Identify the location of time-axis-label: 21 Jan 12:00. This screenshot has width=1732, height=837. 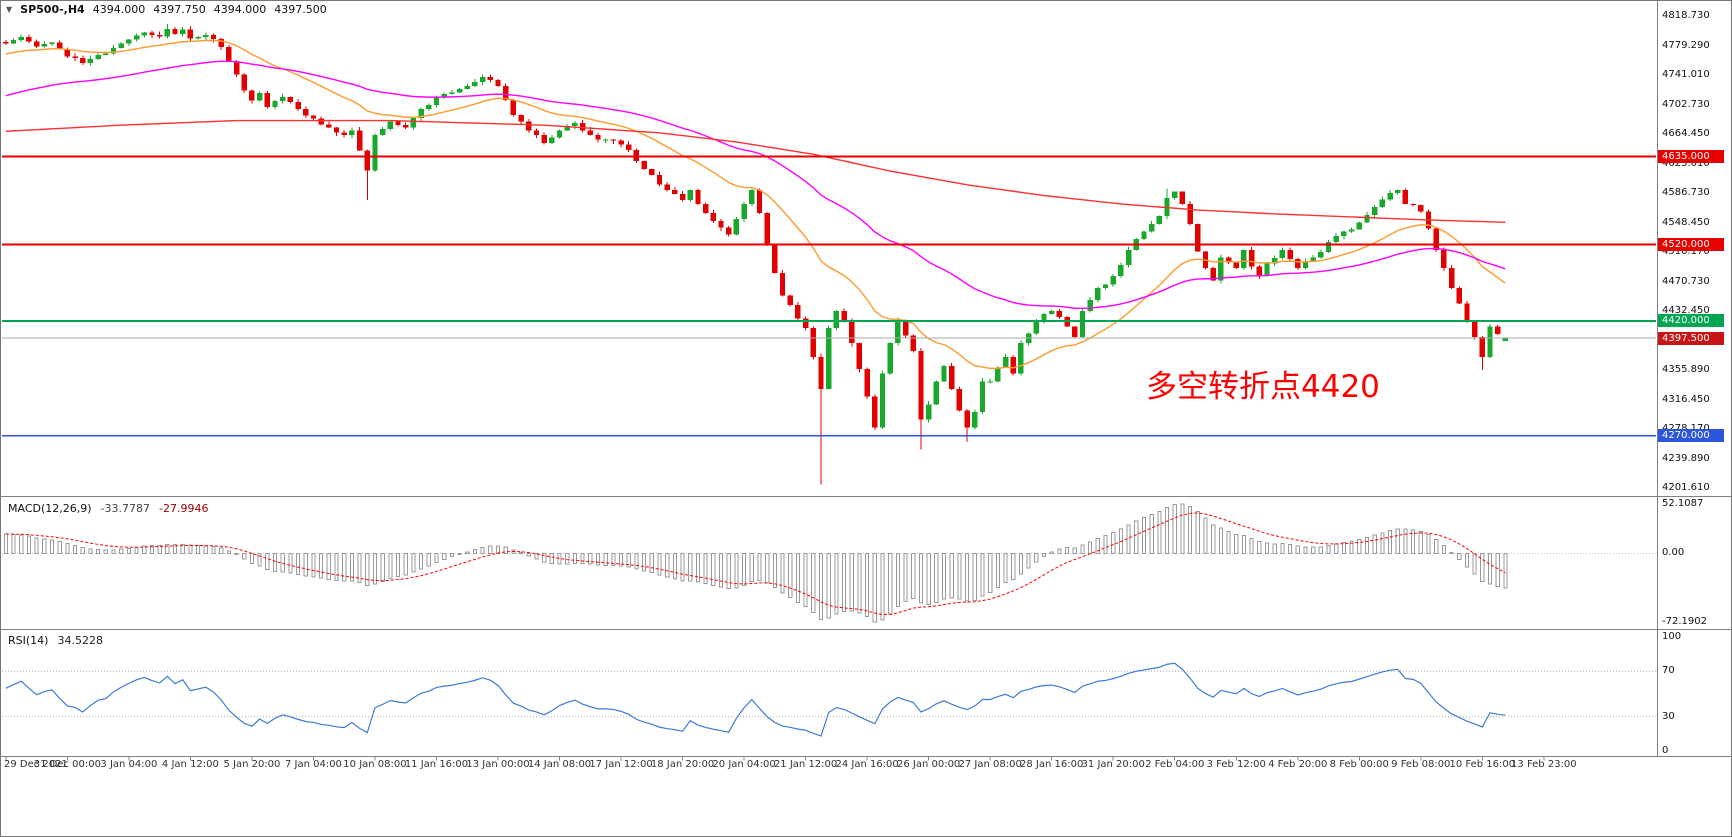
(805, 764).